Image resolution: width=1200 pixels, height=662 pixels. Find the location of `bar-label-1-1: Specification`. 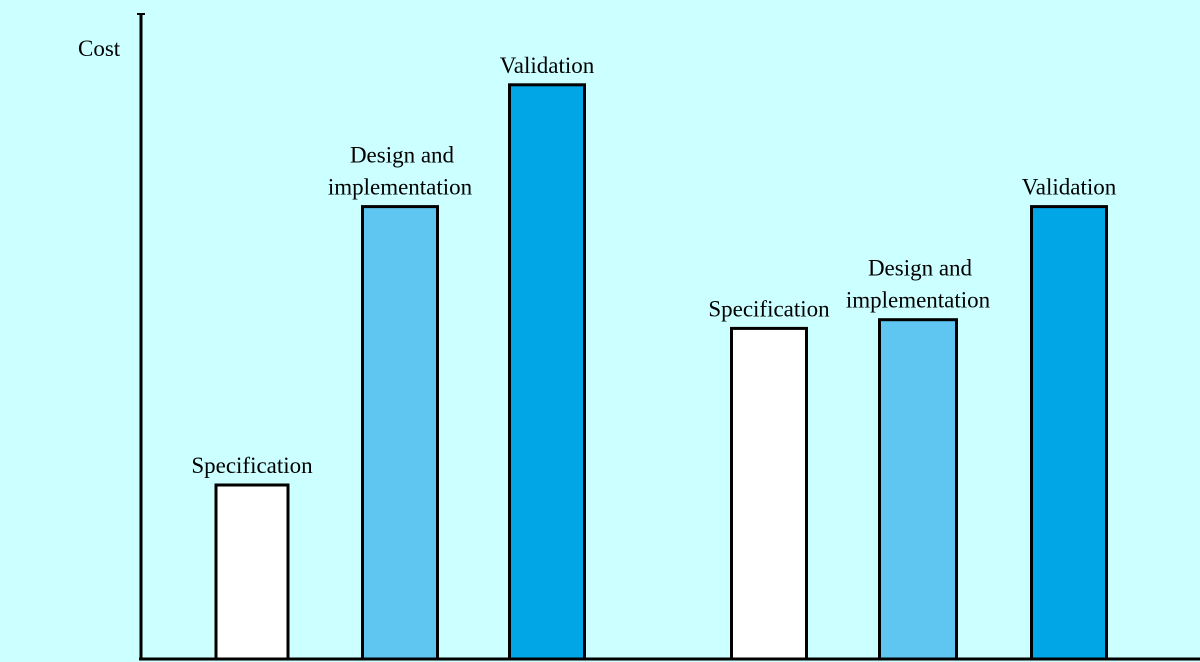

bar-label-1-1: Specification is located at coordinates (252, 465).